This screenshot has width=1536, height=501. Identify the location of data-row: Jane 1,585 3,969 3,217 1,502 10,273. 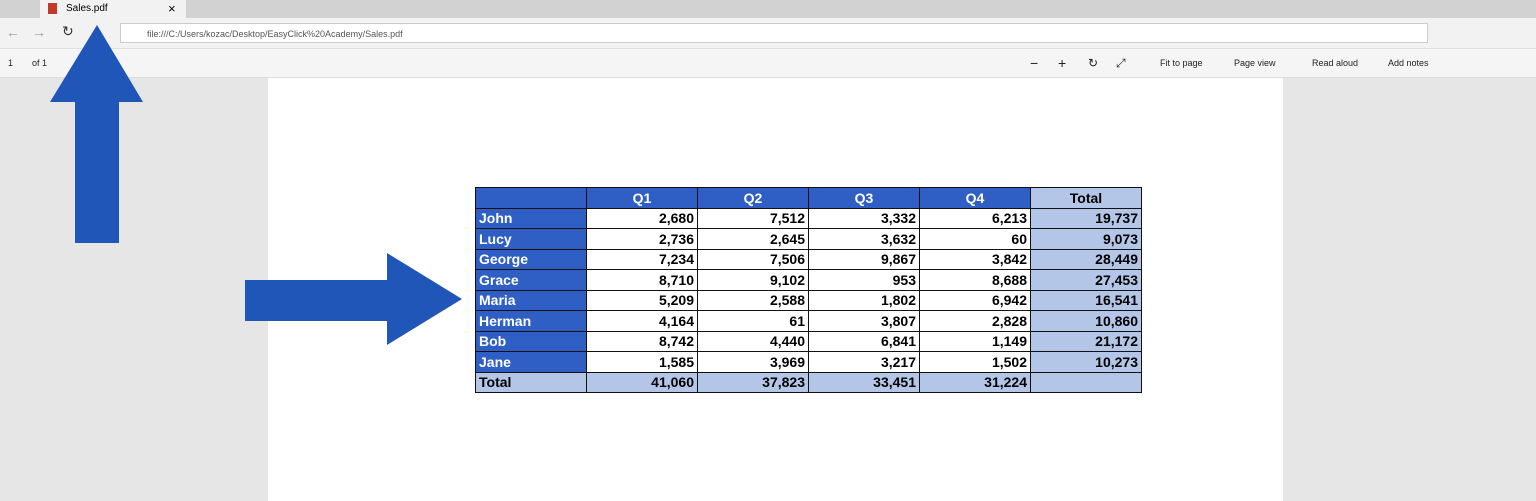
(808, 362).